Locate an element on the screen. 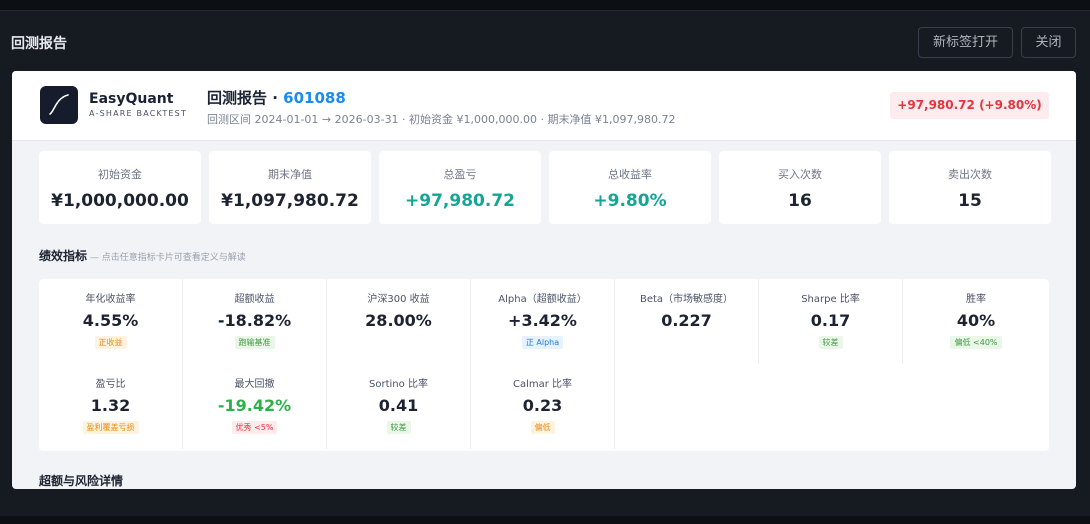 The image size is (1090, 524). metric-label: 超额收益 is located at coordinates (254, 299).